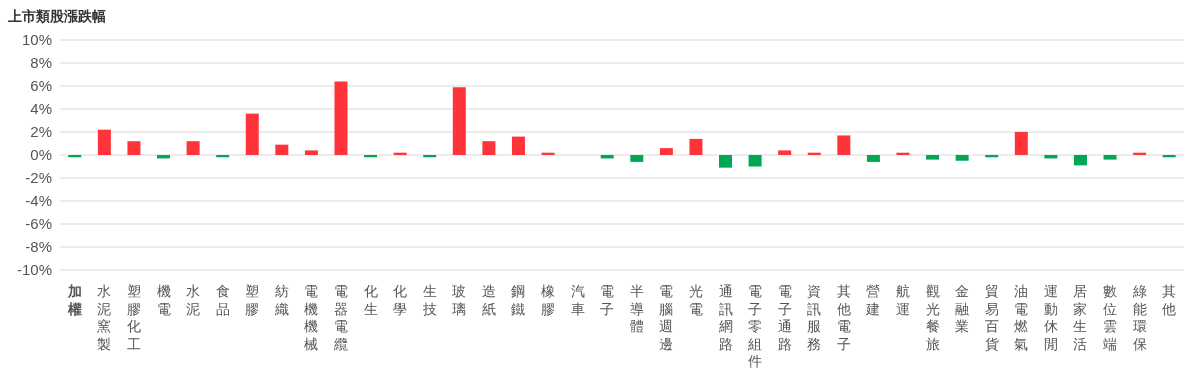  Describe the element at coordinates (41, 109) in the screenshot. I see `y-tick-label: 4%` at that location.